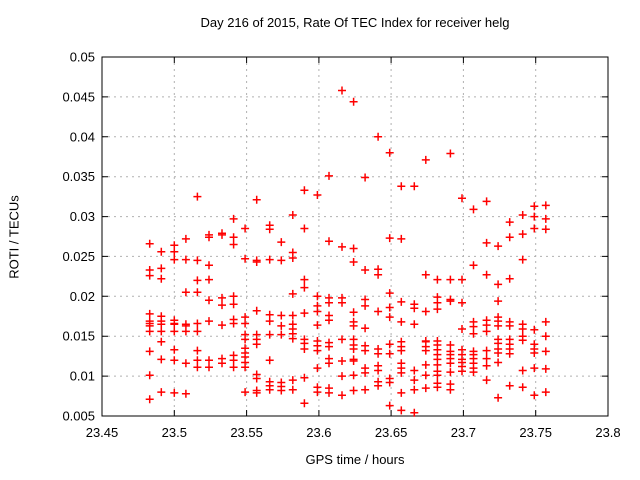 The height and width of the screenshot is (480, 640). I want to click on x-tick-label: 23.45, so click(102, 432).